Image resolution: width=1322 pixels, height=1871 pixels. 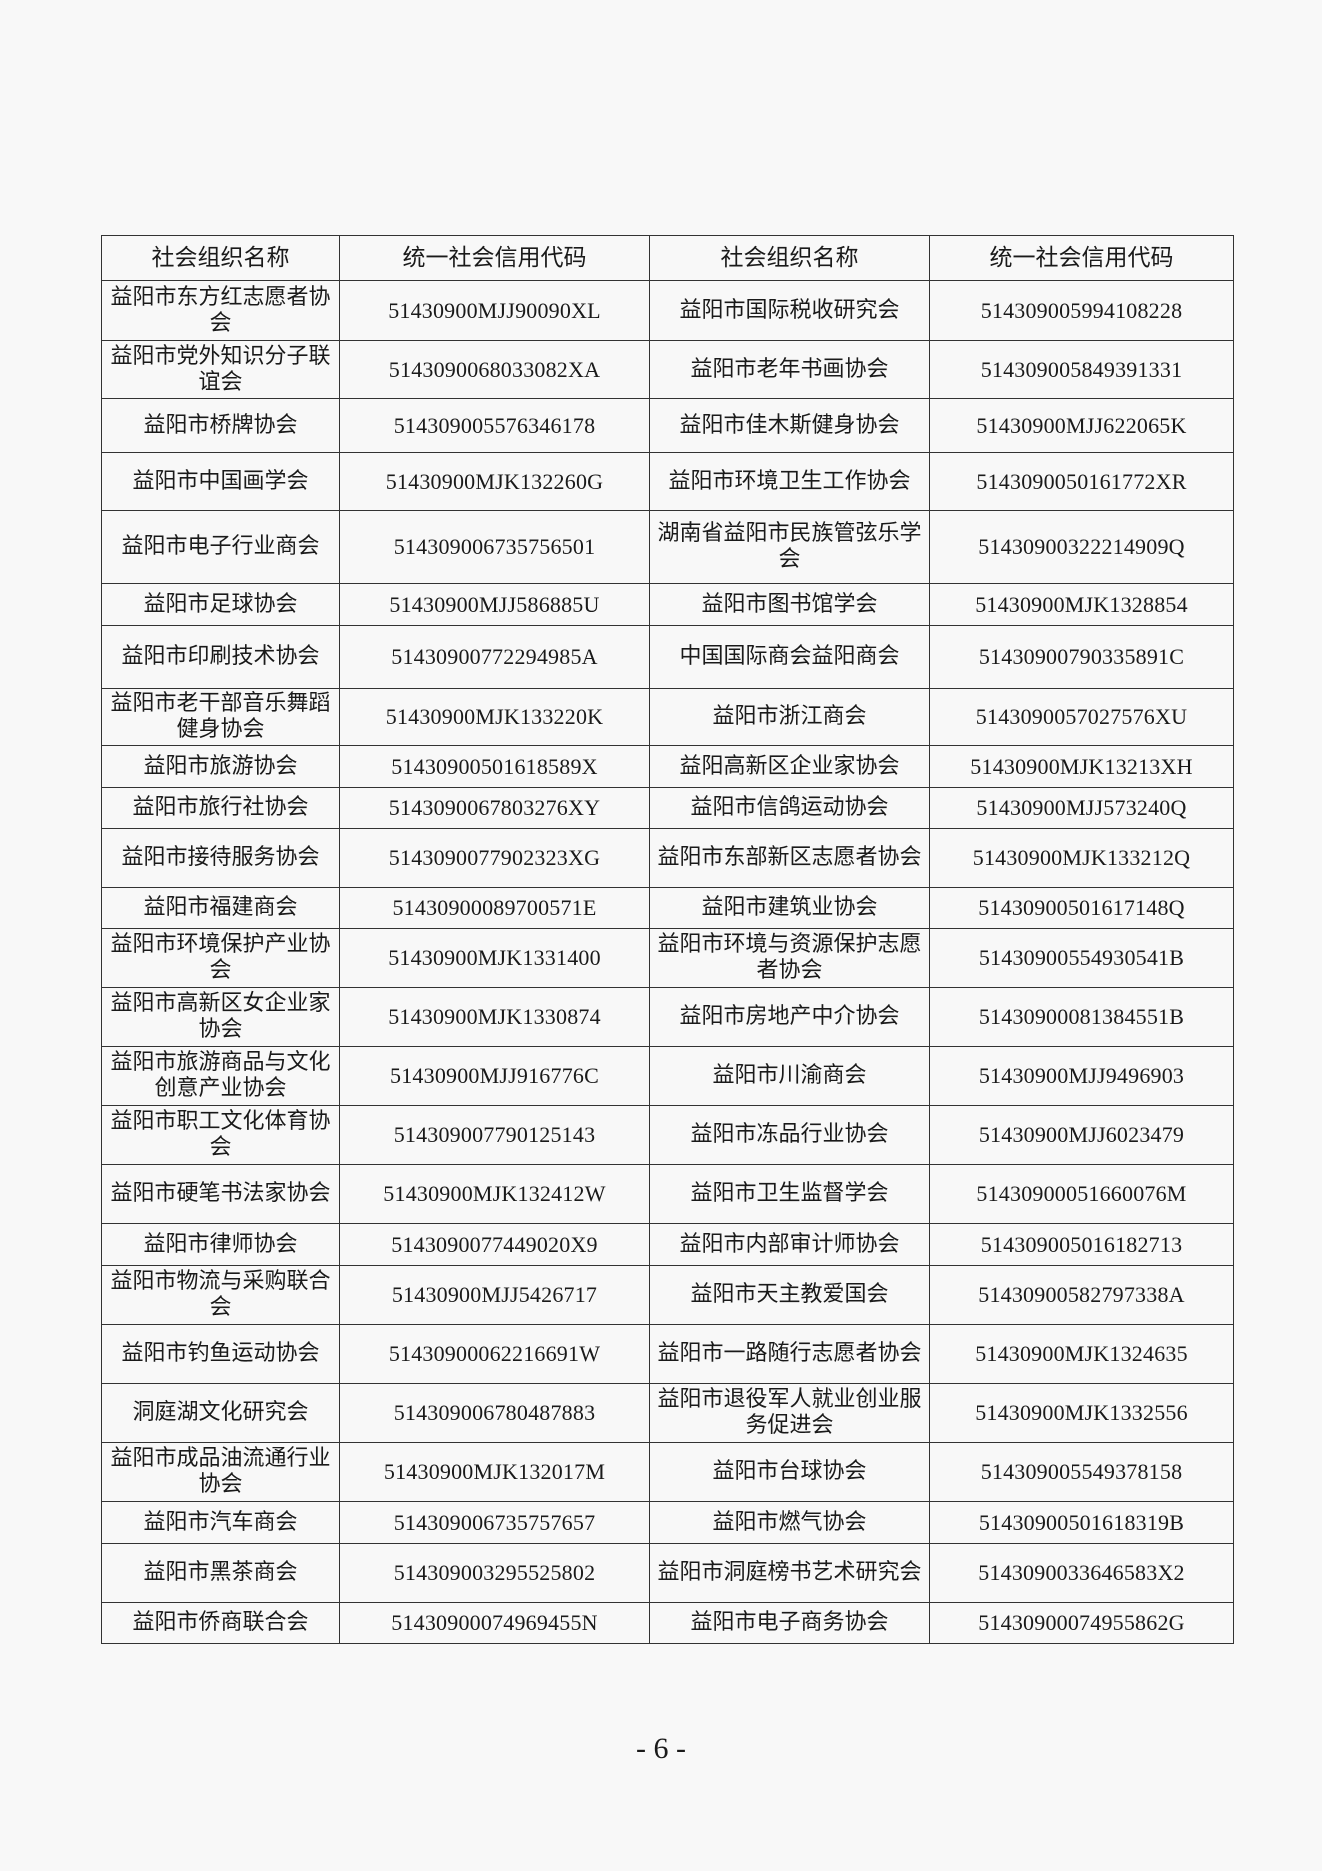 What do you see at coordinates (494, 766) in the screenshot?
I see `credit-code-cell: 51430900501618589X` at bounding box center [494, 766].